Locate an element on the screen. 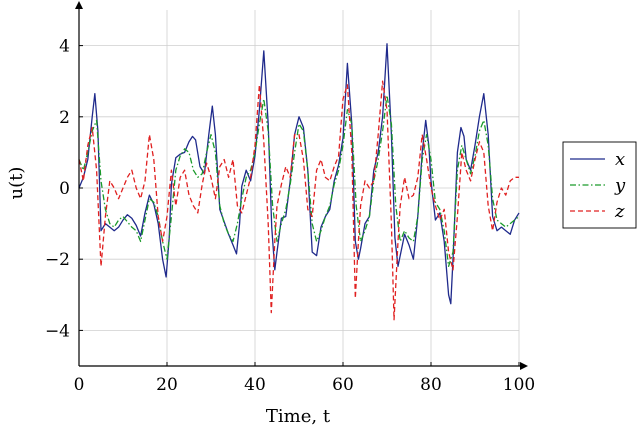 This screenshot has height=429, width=640. x-axis-label: Time, t is located at coordinates (298, 416).